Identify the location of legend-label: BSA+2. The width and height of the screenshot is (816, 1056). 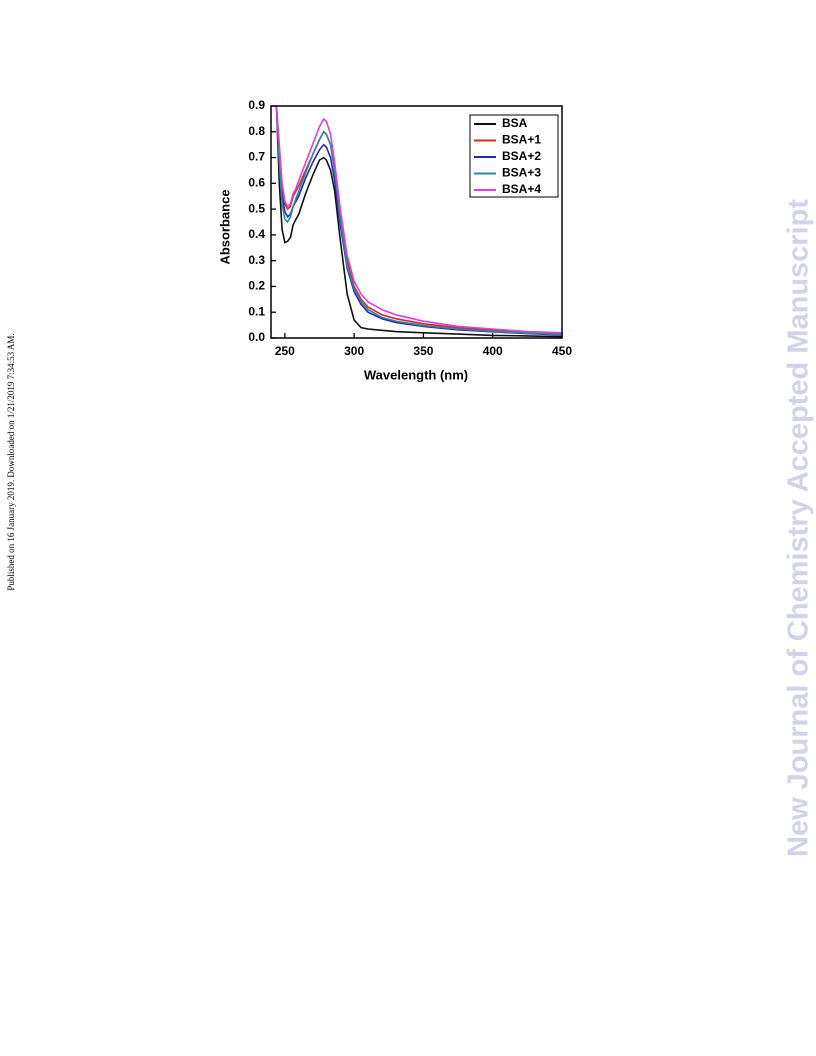
(521, 156).